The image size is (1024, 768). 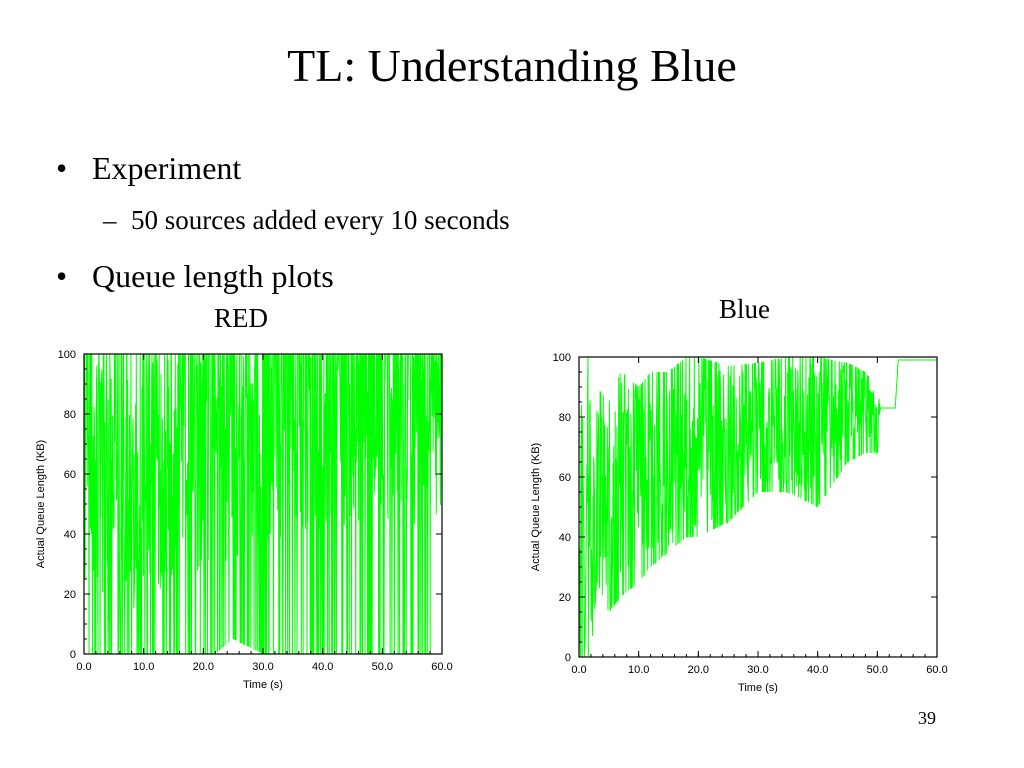 I want to click on bullet-experiment: • Experiment, so click(x=148, y=168).